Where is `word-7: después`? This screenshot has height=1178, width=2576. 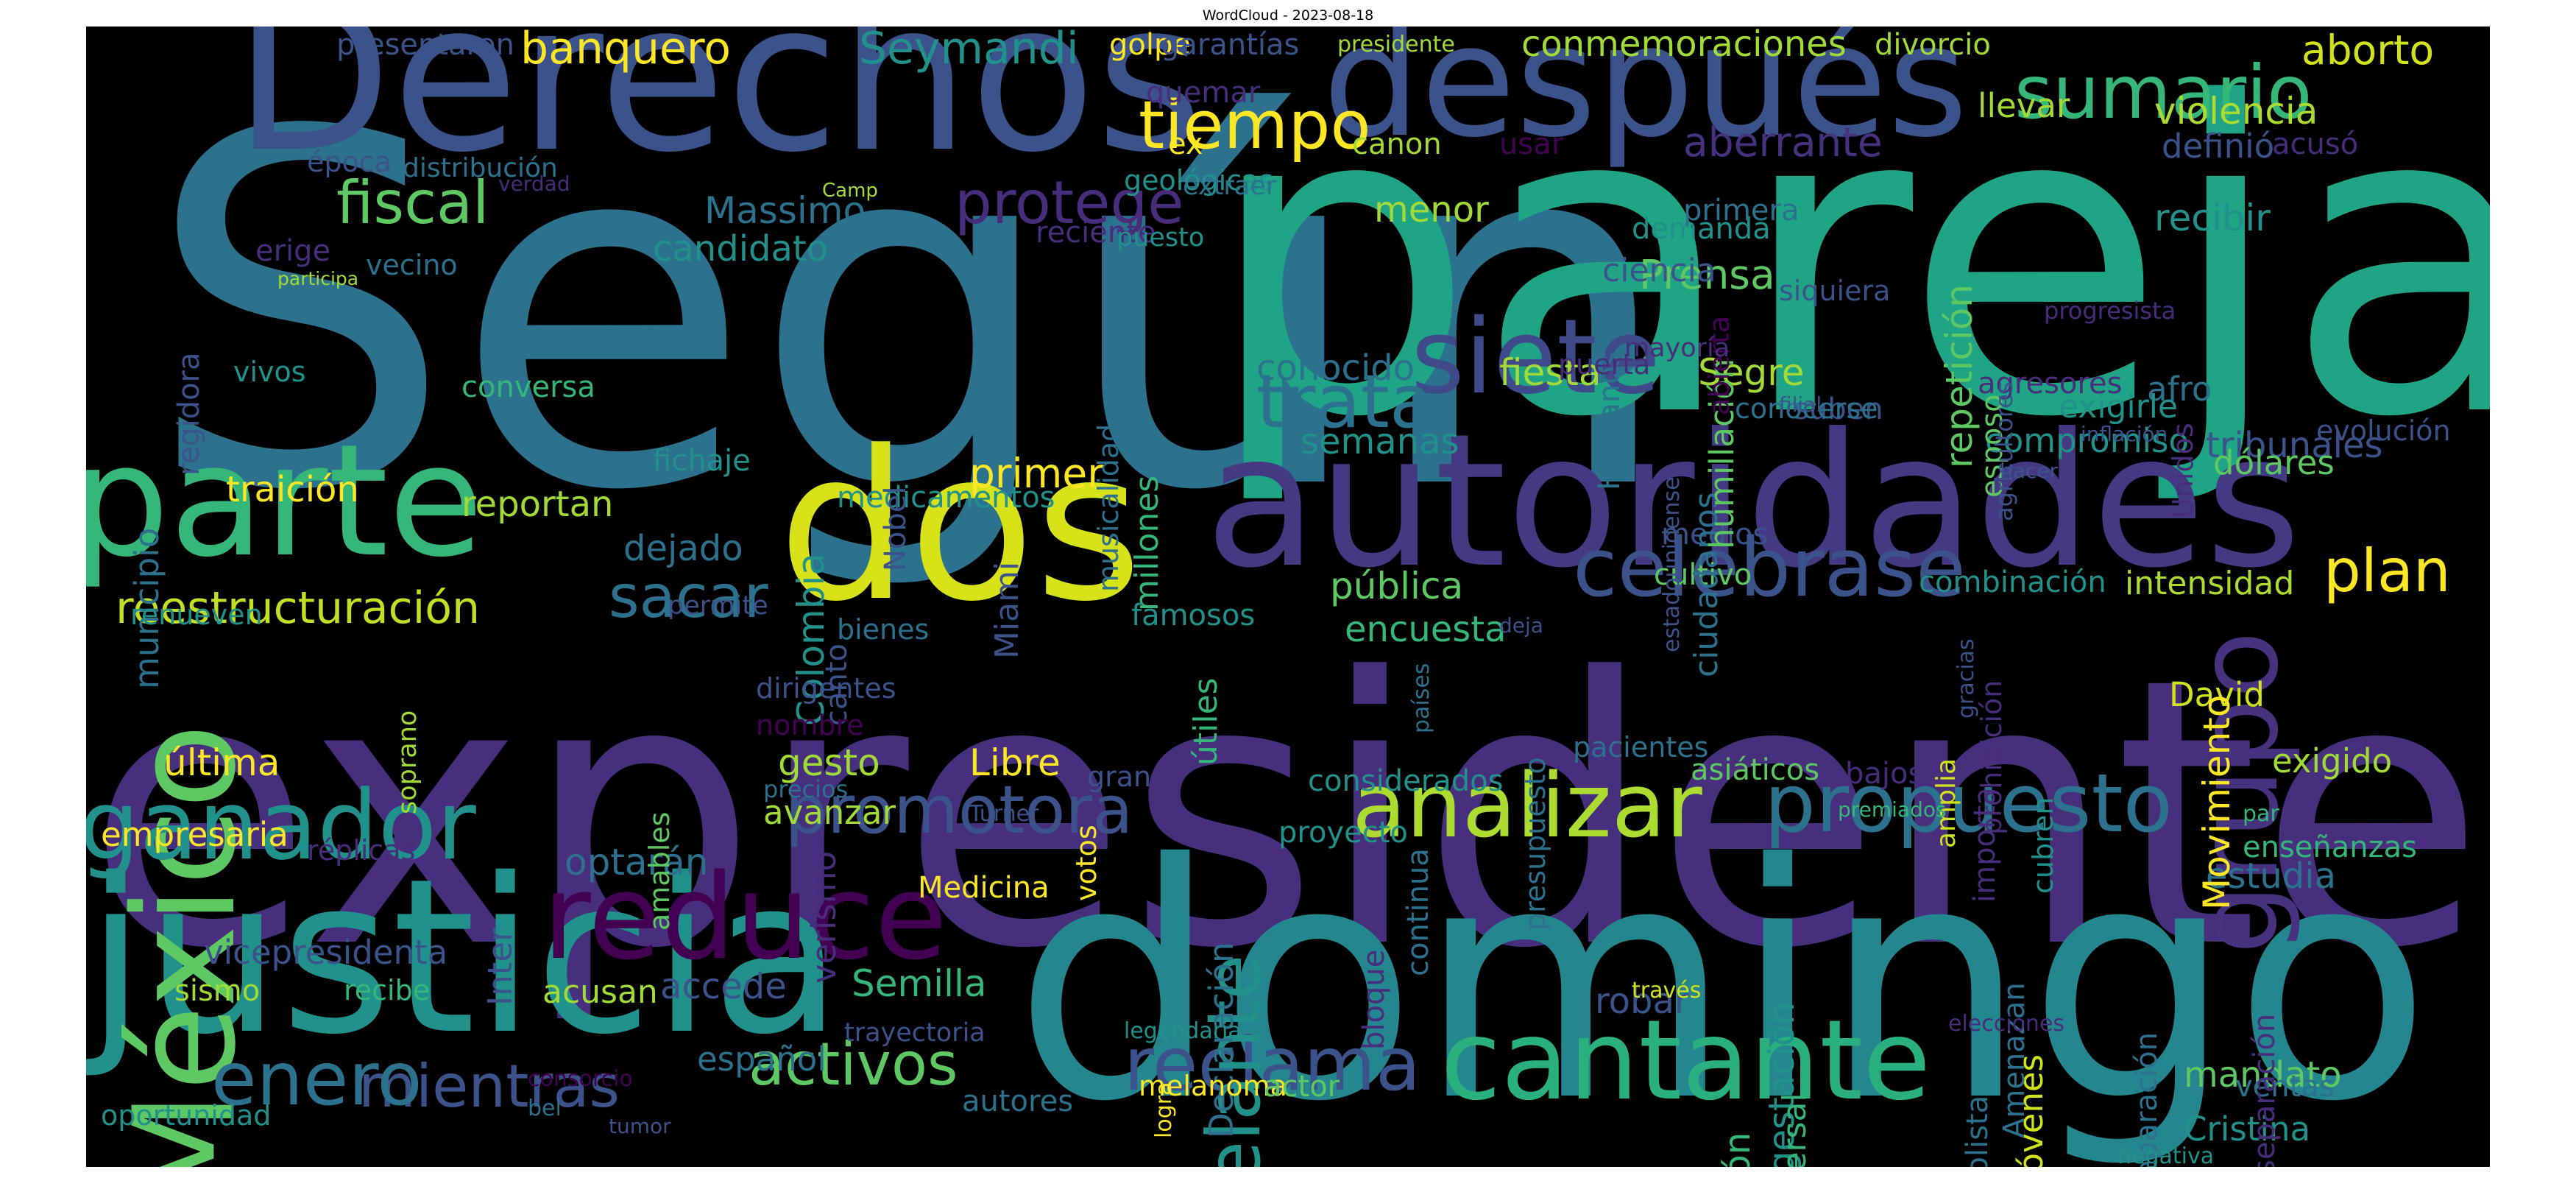 word-7: después is located at coordinates (1645, 99).